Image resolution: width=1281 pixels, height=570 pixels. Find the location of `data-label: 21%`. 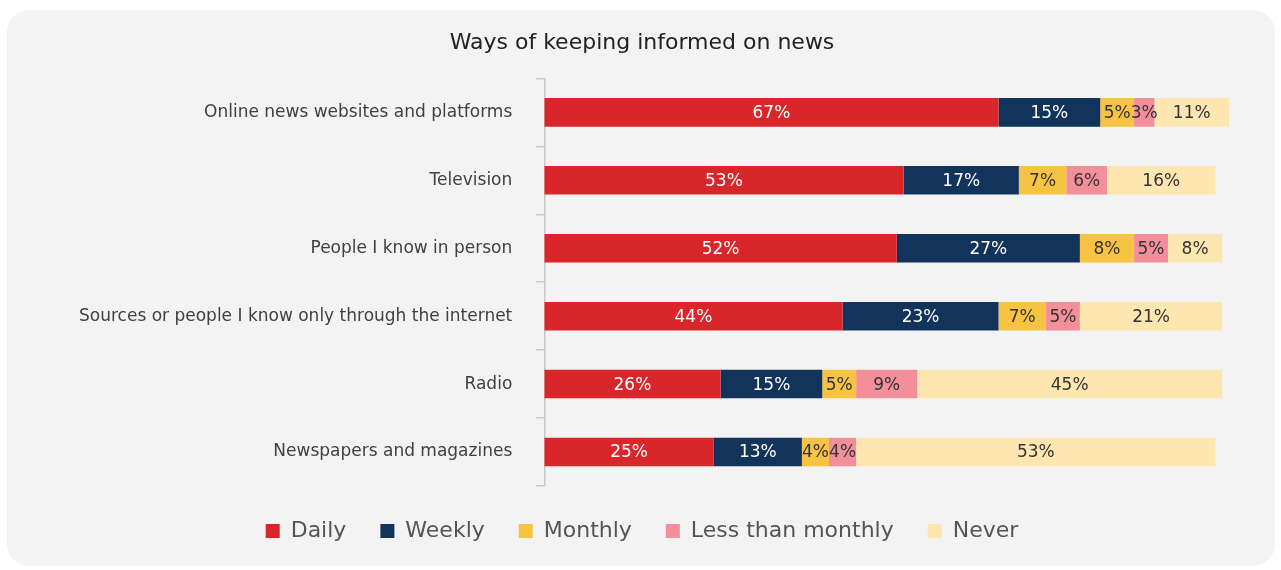

data-label: 21% is located at coordinates (1151, 315).